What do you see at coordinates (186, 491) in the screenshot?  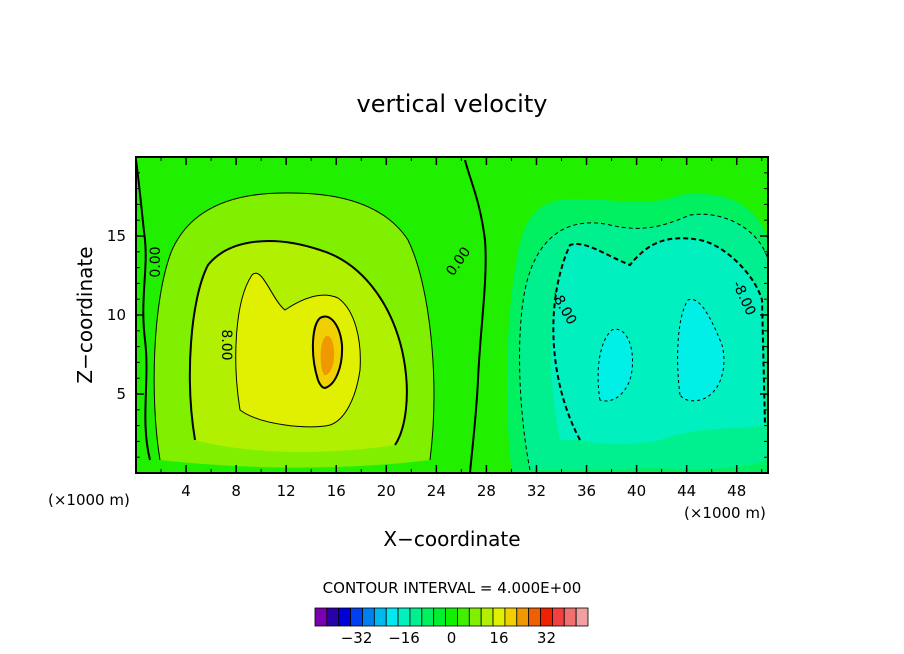 I see `x-tick-label: 4` at bounding box center [186, 491].